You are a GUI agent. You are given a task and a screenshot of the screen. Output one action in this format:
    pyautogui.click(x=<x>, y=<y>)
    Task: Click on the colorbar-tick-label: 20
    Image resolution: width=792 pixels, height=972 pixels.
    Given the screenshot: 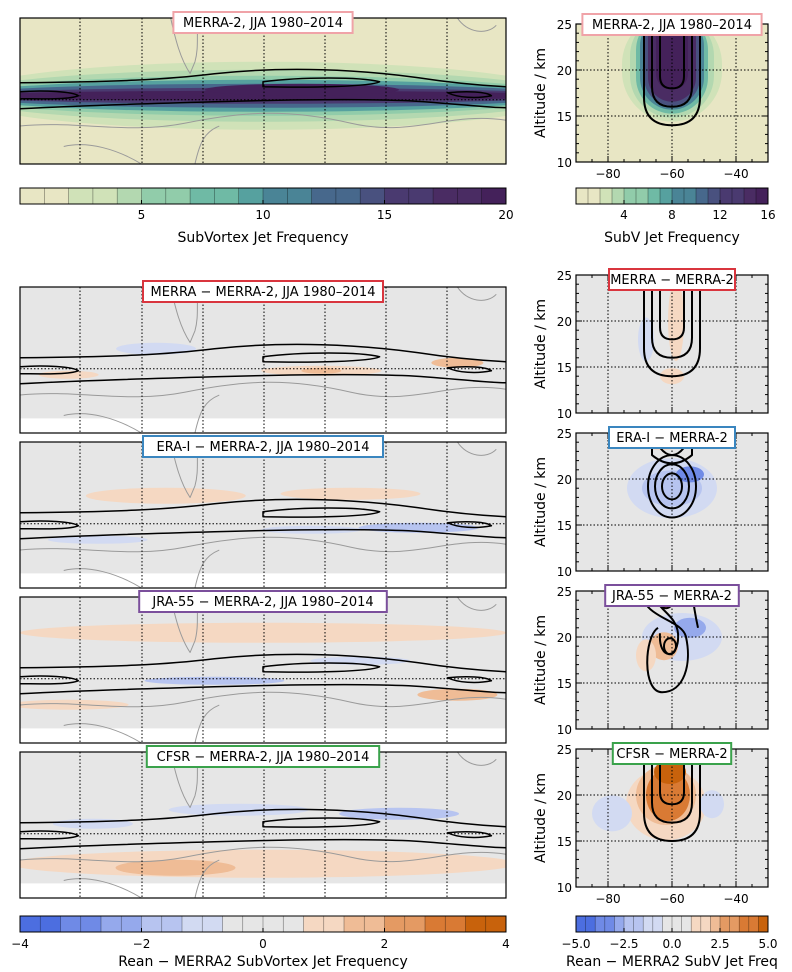 What is the action you would take?
    pyautogui.click(x=505, y=215)
    